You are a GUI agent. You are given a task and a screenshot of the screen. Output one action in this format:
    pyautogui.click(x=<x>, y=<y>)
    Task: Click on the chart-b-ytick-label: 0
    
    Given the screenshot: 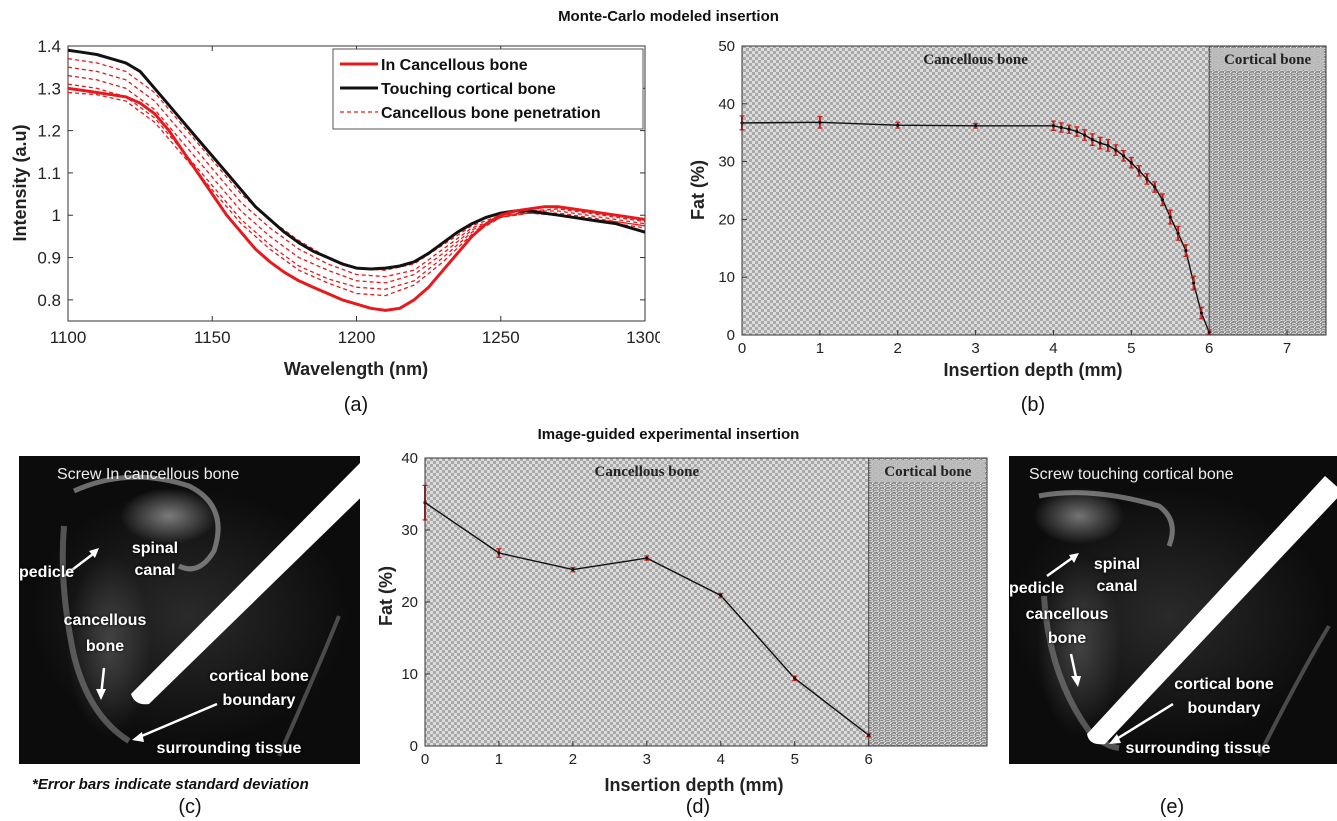 What is the action you would take?
    pyautogui.click(x=731, y=335)
    